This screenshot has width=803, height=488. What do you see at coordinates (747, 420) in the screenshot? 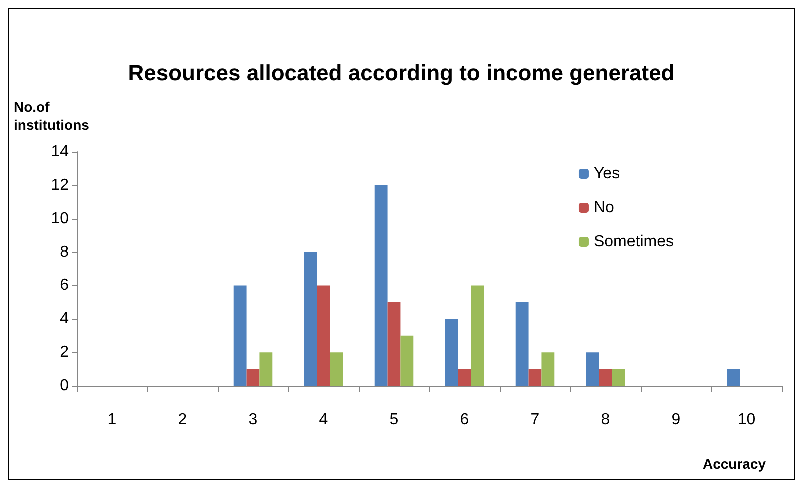
I see `x-tick-label: 10` at bounding box center [747, 420].